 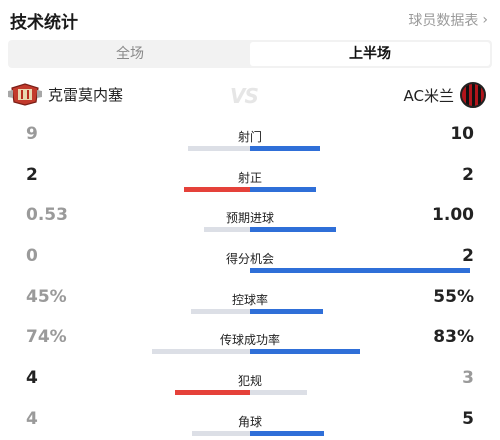 I want to click on stat-label: 角球, so click(x=249, y=422).